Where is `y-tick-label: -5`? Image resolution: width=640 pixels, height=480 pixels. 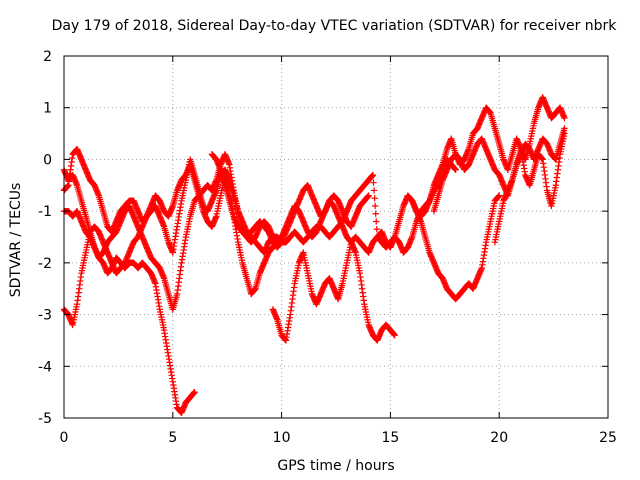
y-tick-label: -5 is located at coordinates (45, 419).